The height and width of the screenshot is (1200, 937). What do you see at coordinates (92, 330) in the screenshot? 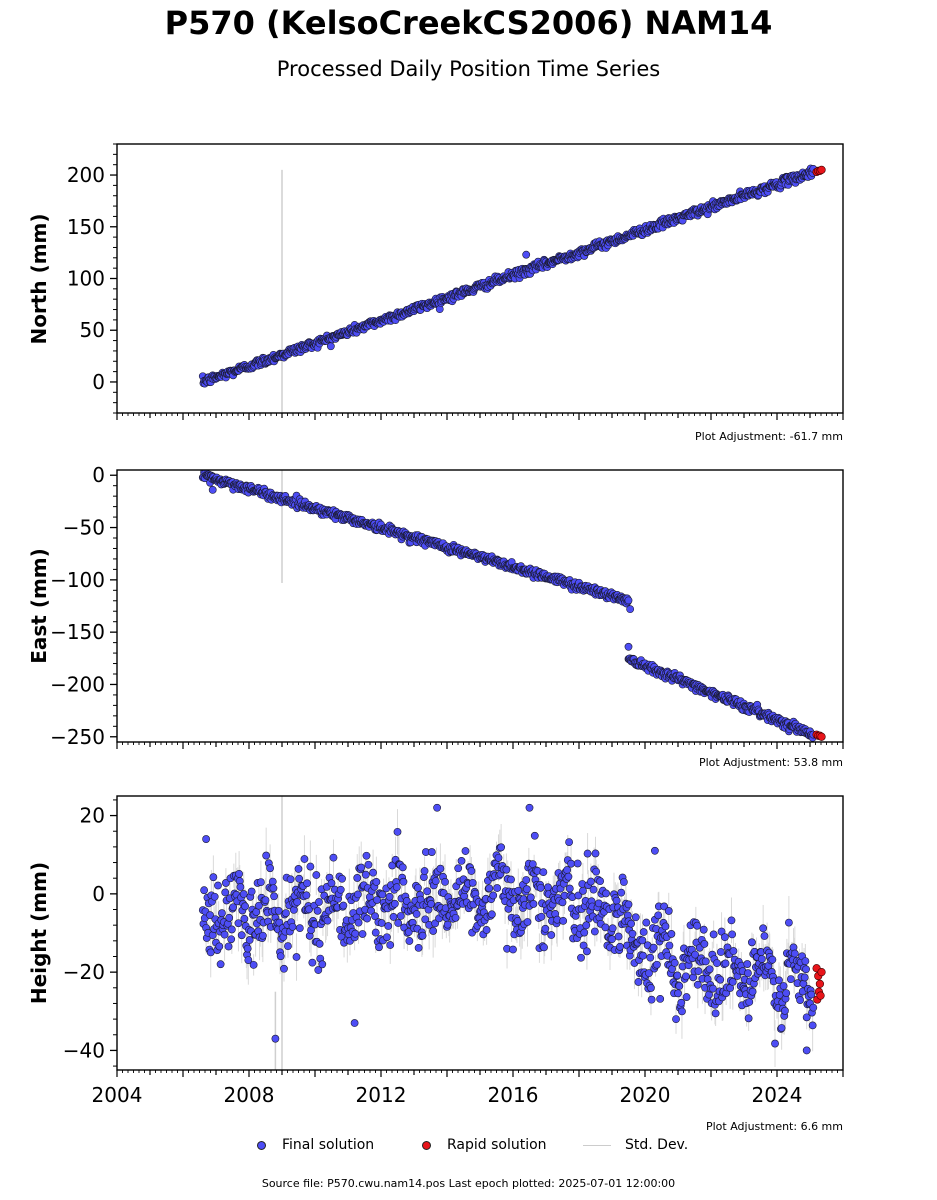
I see `y-tick-label: 50` at bounding box center [92, 330].